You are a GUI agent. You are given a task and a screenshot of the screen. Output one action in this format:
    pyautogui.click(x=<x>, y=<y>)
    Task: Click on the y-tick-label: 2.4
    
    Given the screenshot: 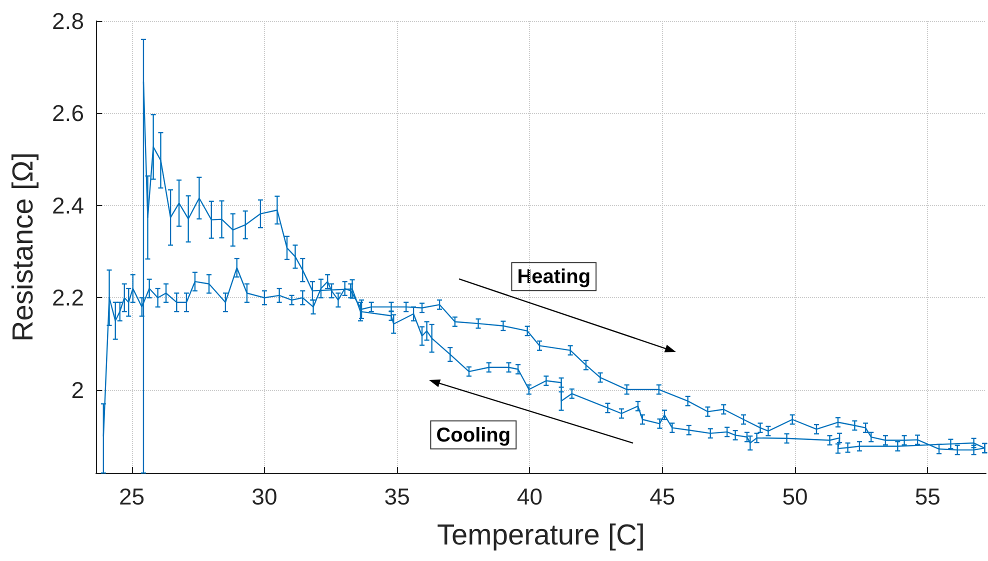 What is the action you would take?
    pyautogui.click(x=68, y=205)
    